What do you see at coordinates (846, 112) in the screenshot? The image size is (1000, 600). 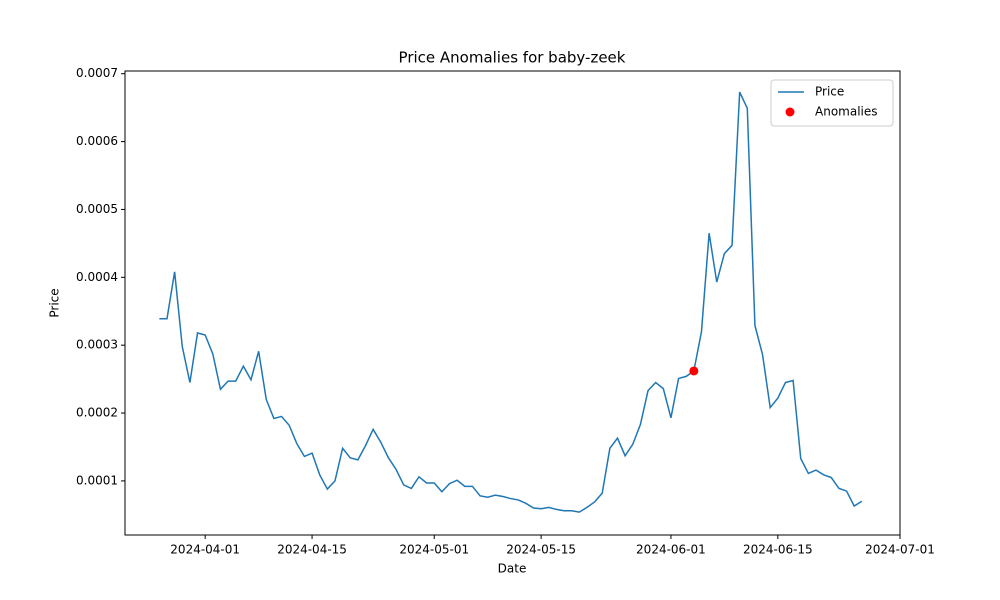 I see `legend-label: Anomalies` at bounding box center [846, 112].